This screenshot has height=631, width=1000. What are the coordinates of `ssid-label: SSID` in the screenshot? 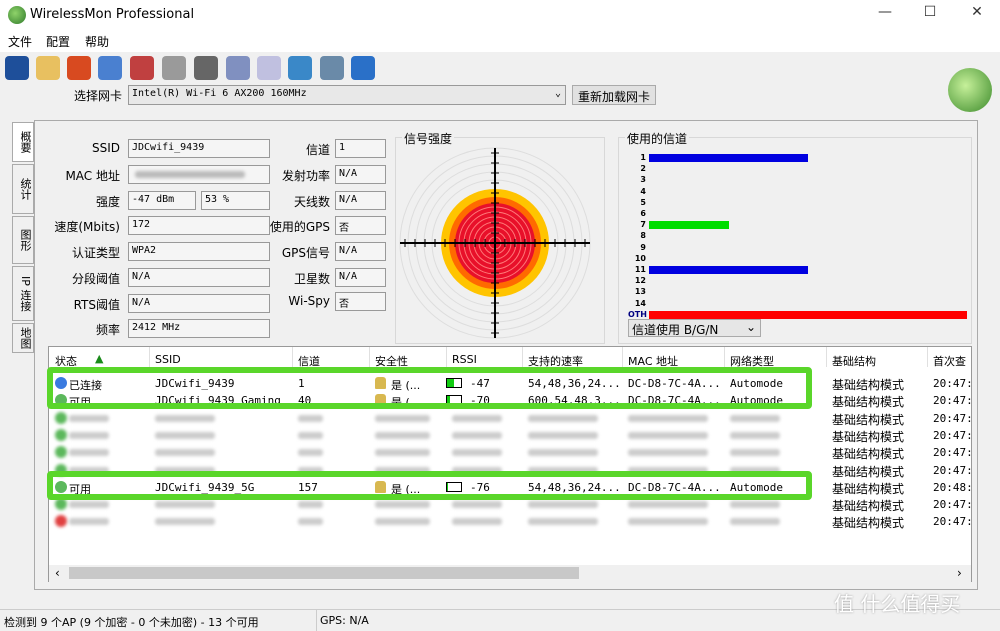 It's located at (105, 148).